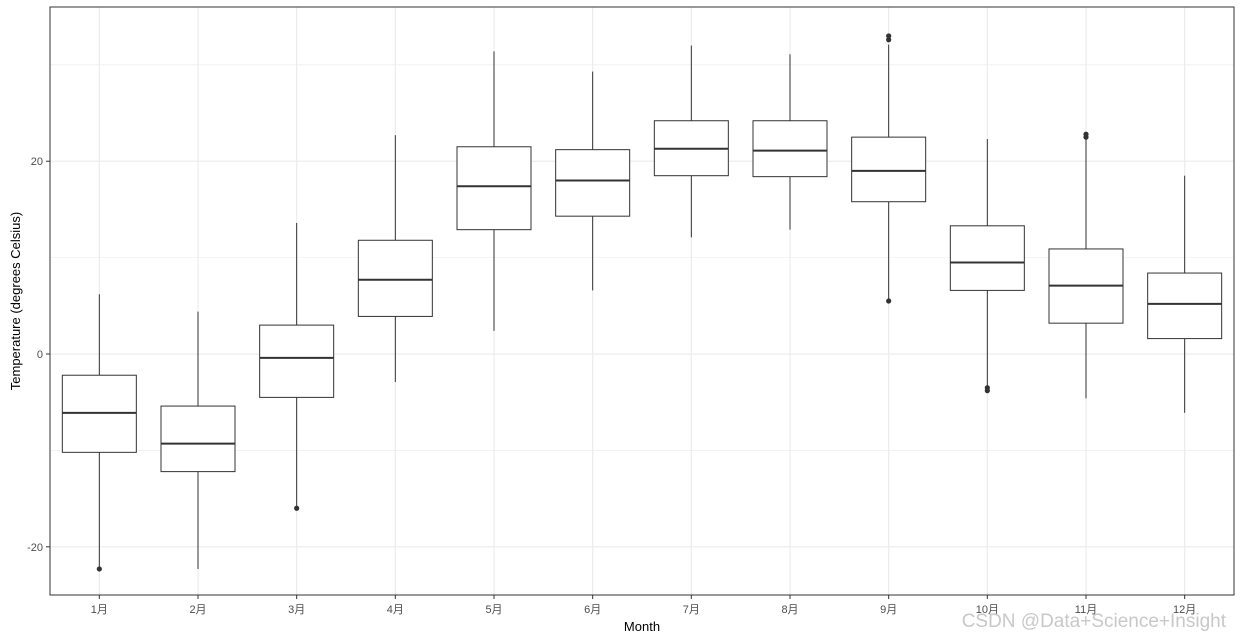  I want to click on x-tick-label: 11月, so click(1086, 610).